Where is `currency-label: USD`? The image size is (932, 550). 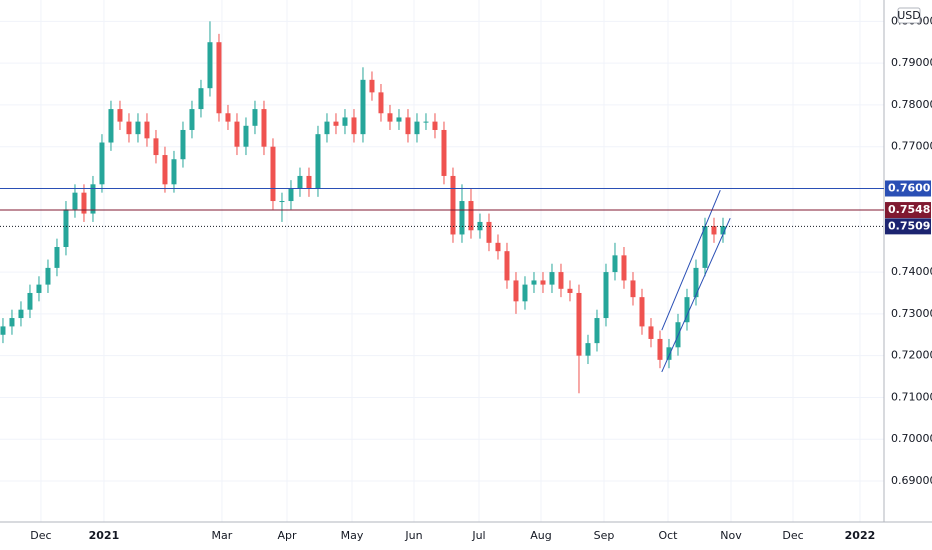
currency-label: USD is located at coordinates (909, 15).